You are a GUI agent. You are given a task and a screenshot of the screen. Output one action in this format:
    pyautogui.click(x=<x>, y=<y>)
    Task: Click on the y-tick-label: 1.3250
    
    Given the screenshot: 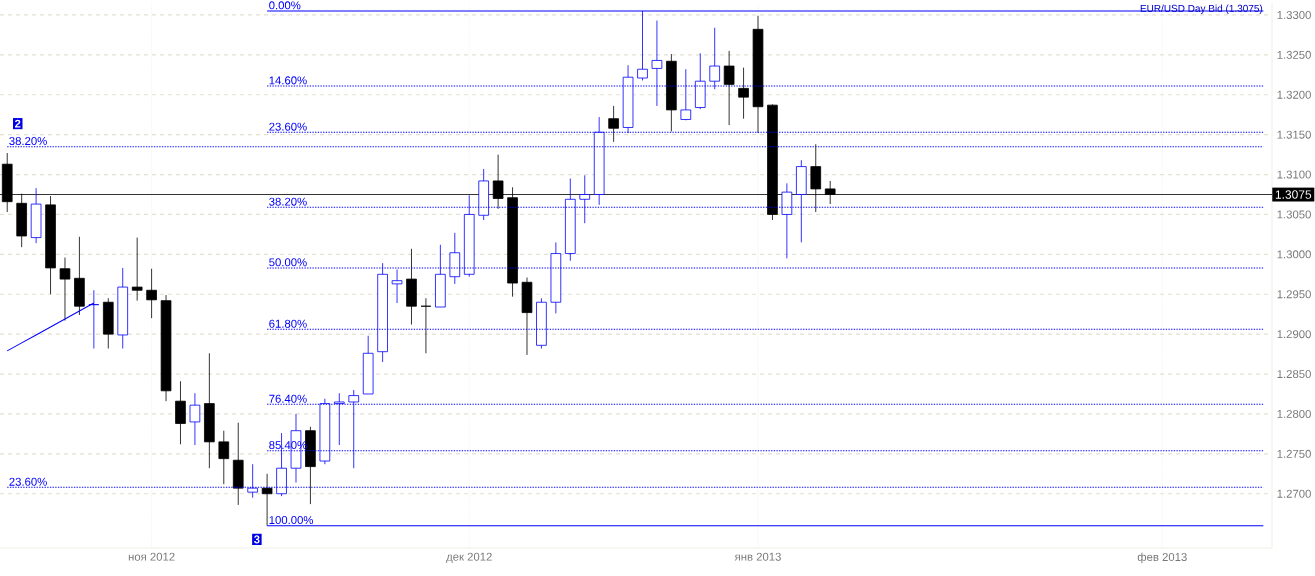 What is the action you would take?
    pyautogui.click(x=1294, y=54)
    